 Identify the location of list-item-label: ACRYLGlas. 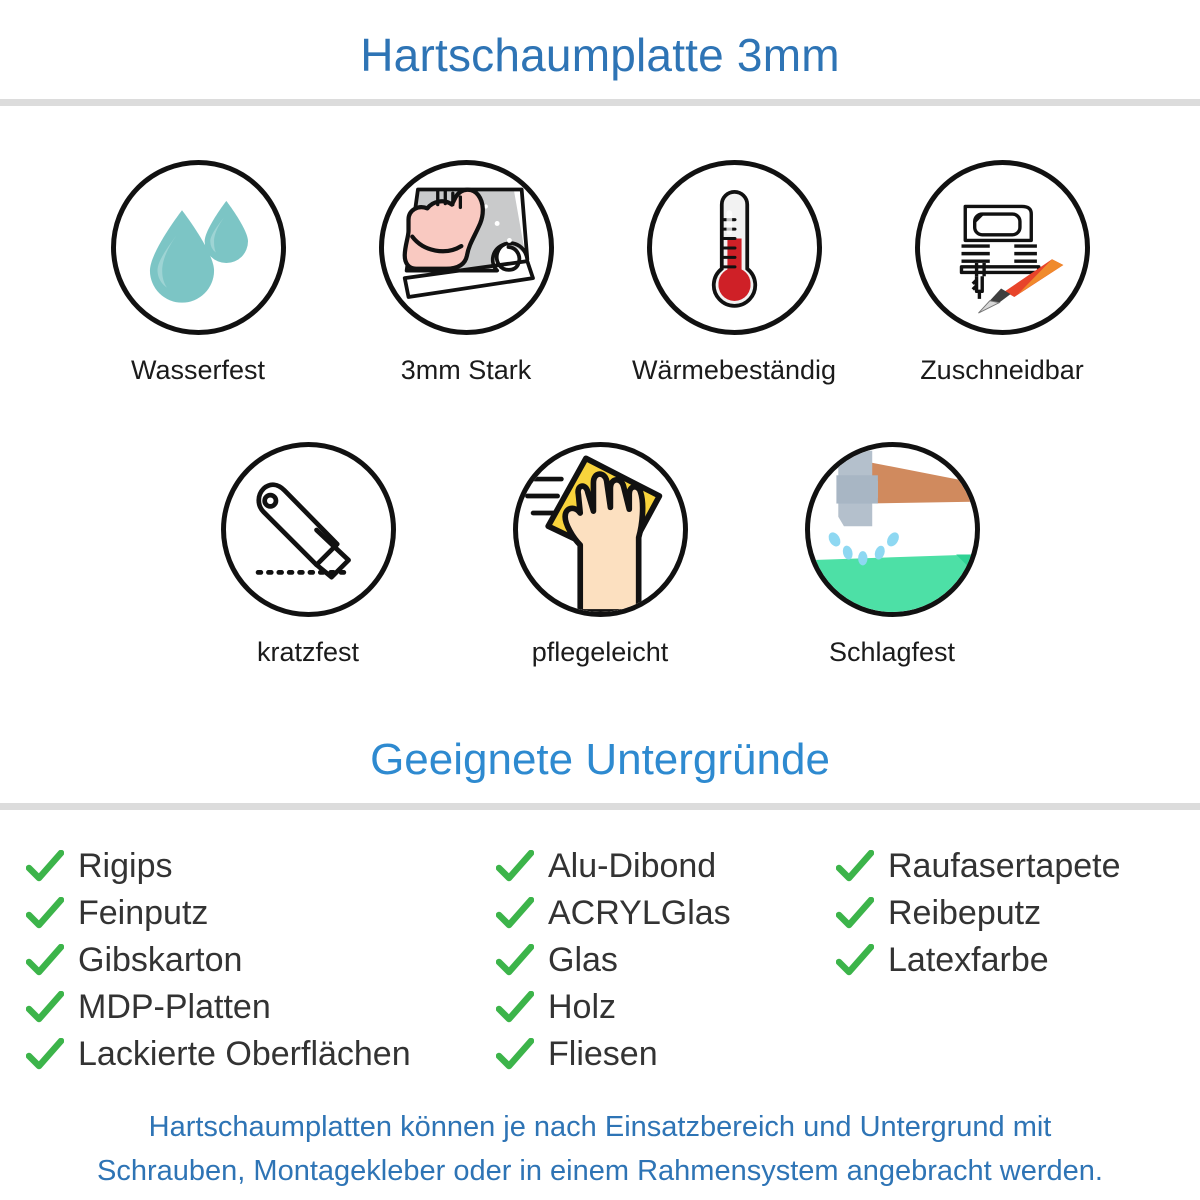
(639, 913).